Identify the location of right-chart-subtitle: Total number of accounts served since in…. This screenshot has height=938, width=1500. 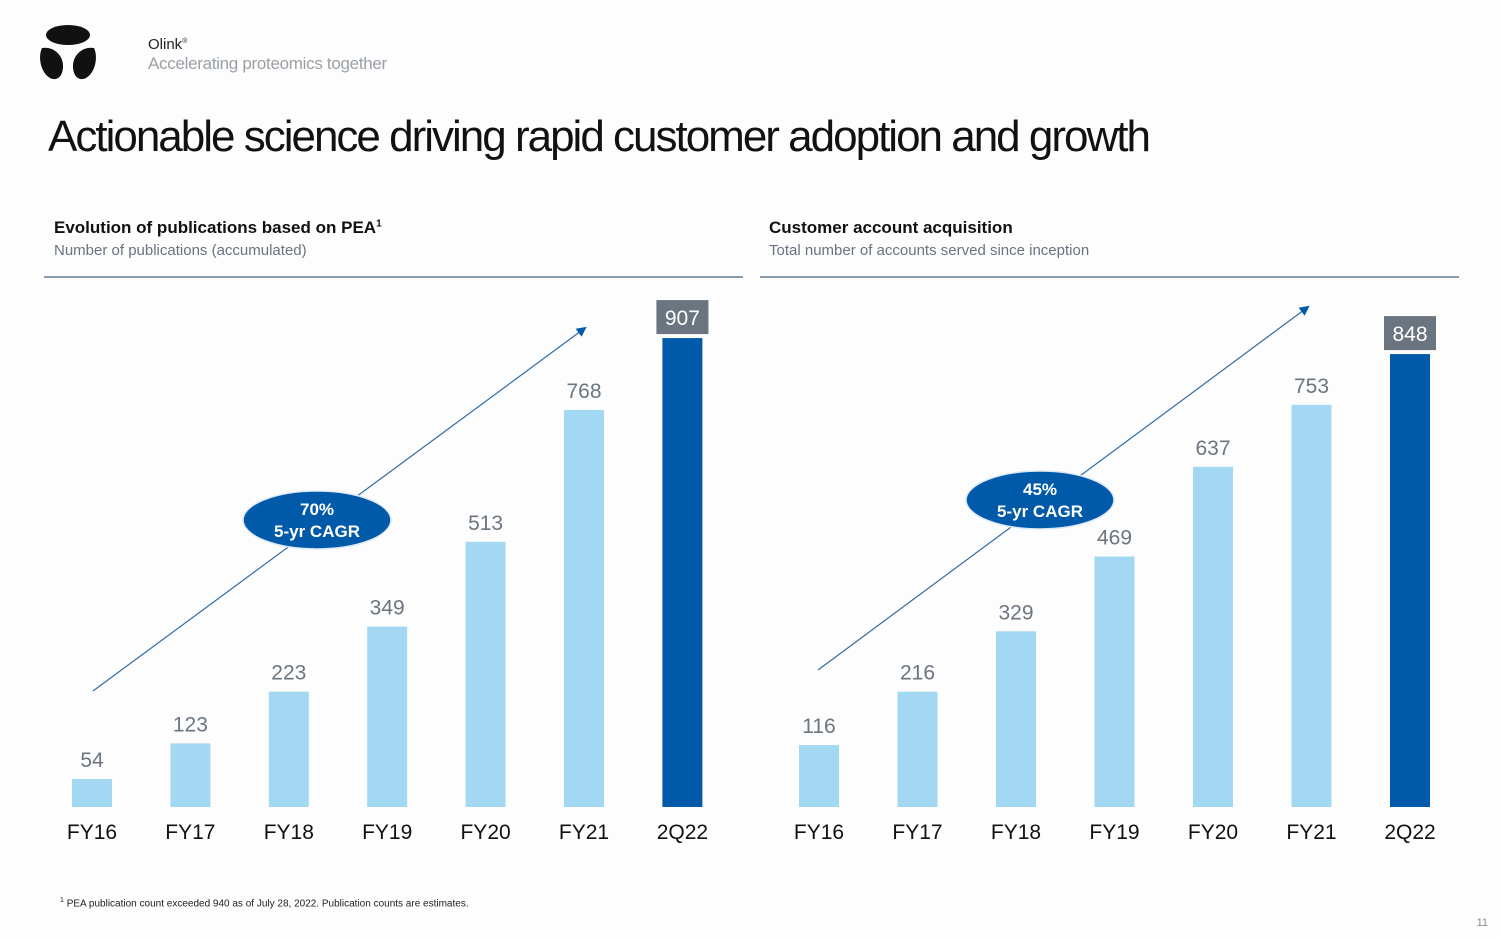
(929, 250).